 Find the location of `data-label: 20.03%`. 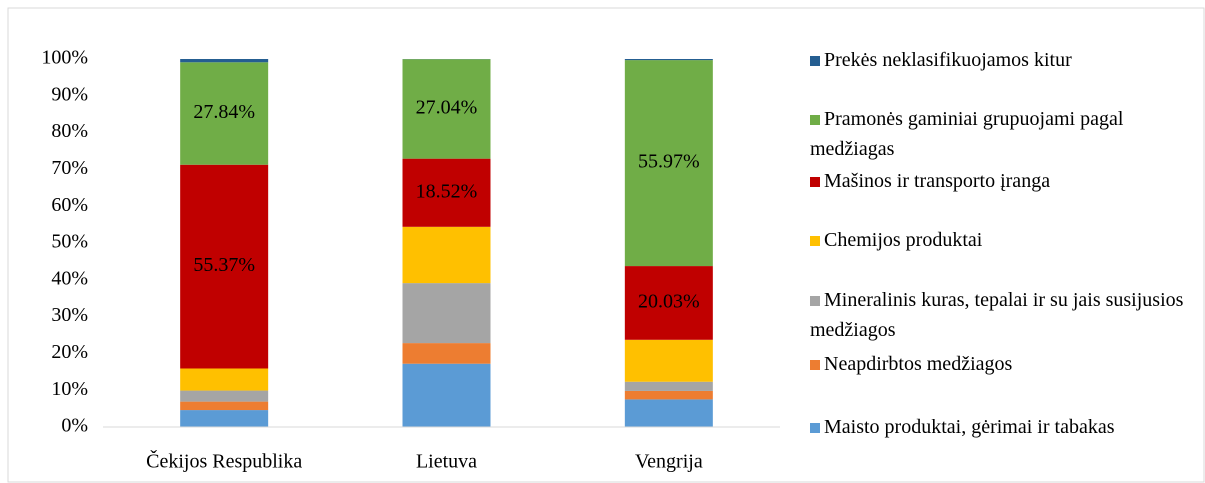

data-label: 20.03% is located at coordinates (669, 302).